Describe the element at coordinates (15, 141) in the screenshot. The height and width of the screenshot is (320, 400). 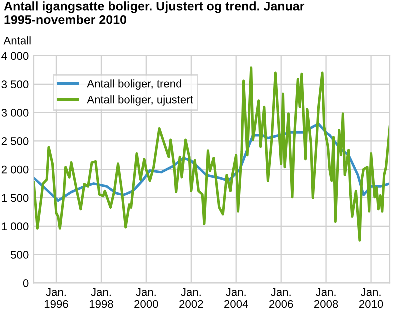
I see `y-tick-label: 2 500` at that location.